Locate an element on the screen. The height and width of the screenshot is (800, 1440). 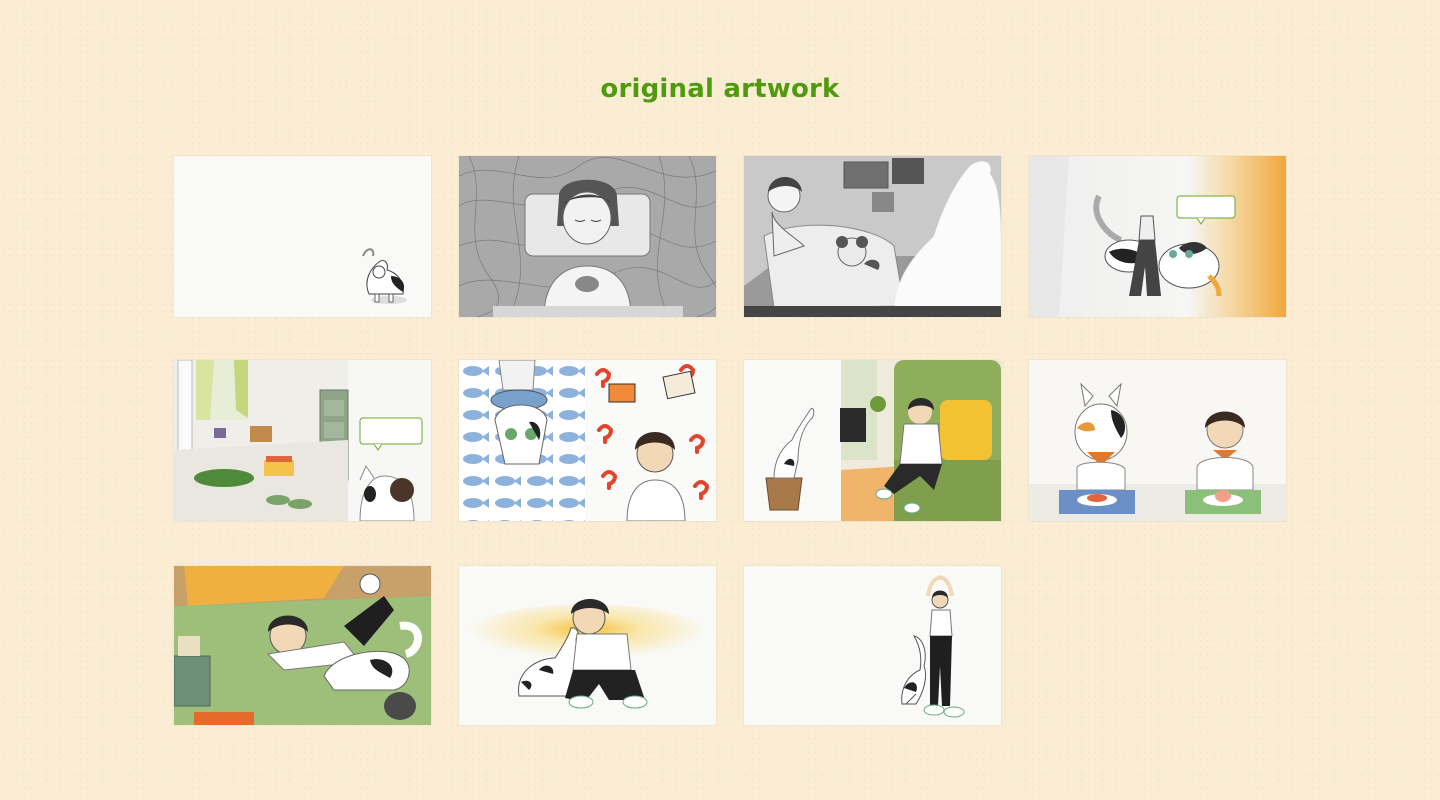
boy-stretching-with-cat-illustration is located at coordinates (872, 645).